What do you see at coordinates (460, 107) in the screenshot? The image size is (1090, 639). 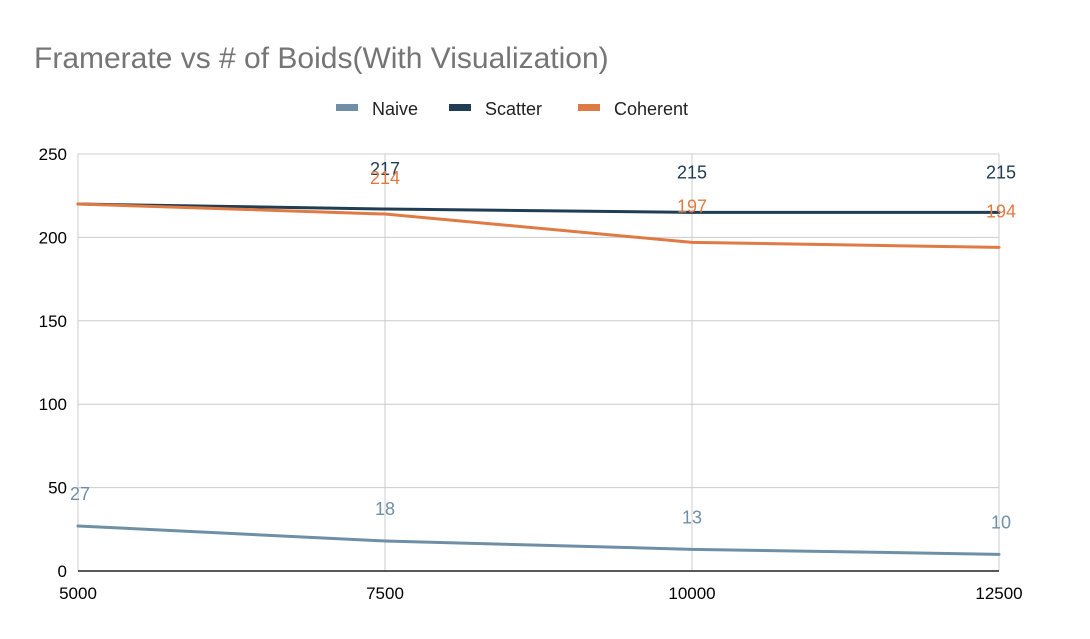 I see `legend-swatch-scatter` at bounding box center [460, 107].